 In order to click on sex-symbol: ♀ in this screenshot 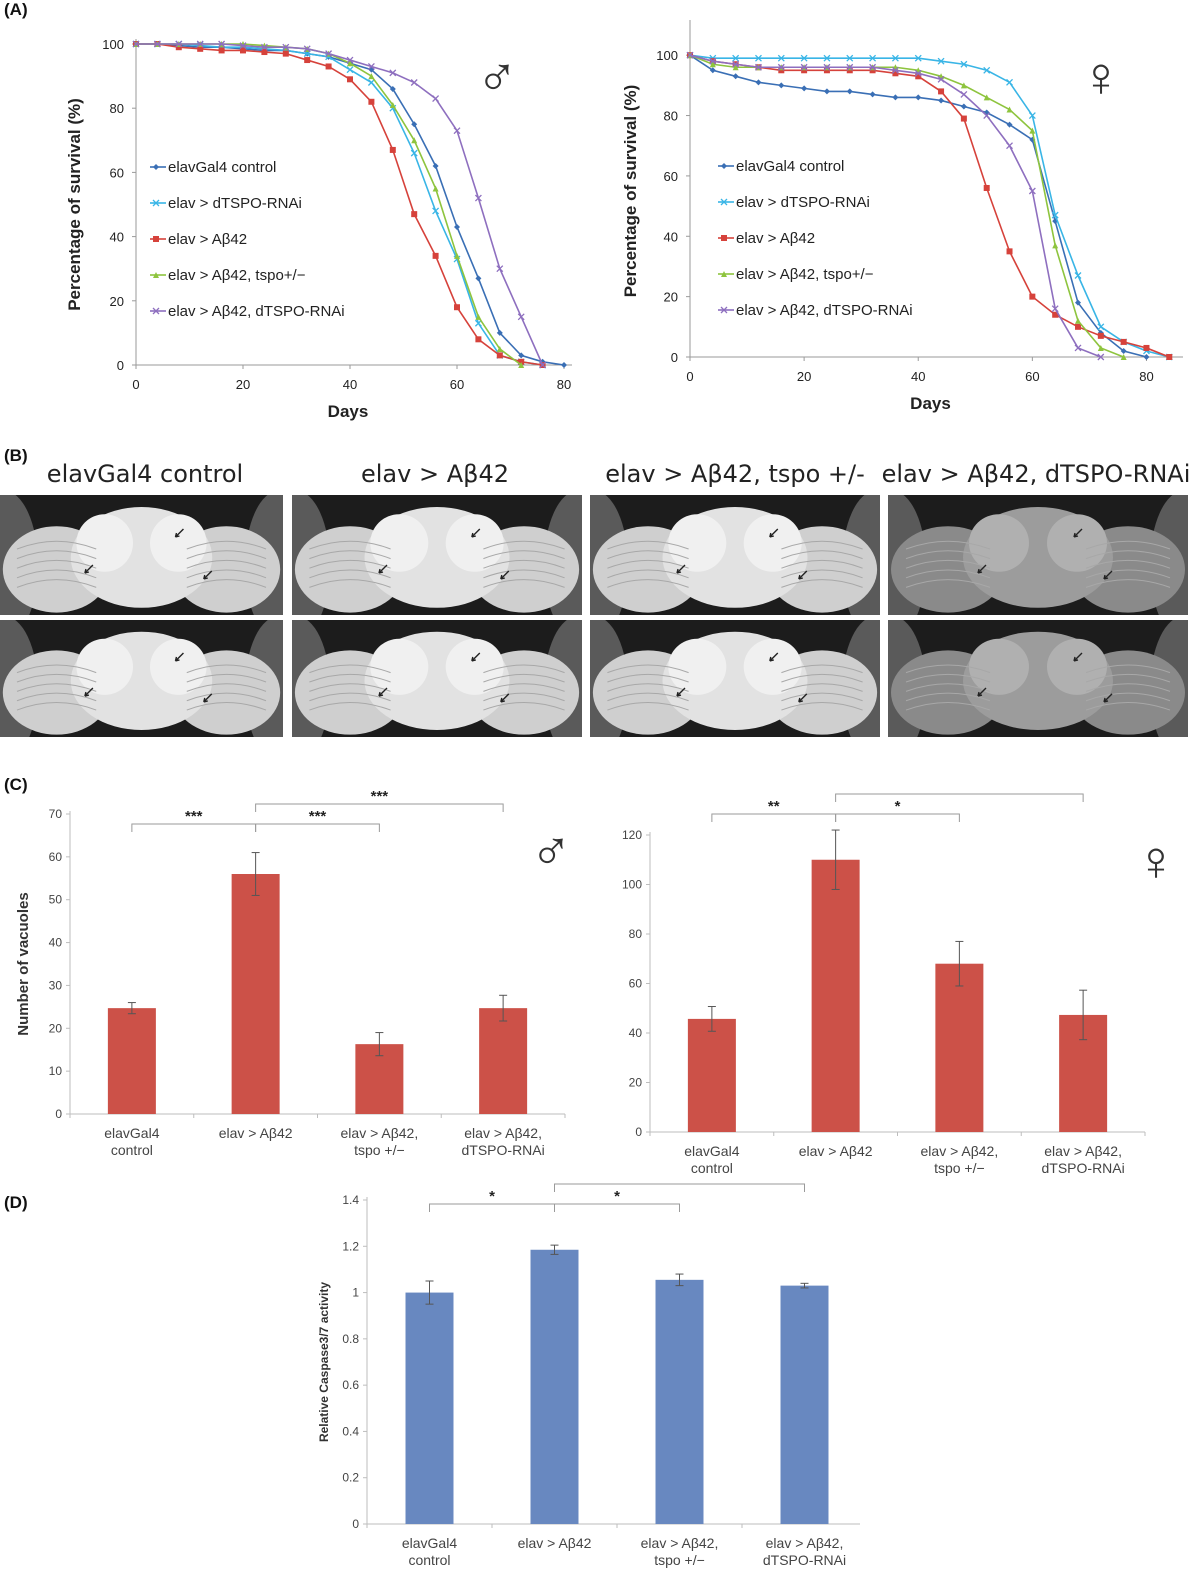, I will do `click(1156, 860)`.